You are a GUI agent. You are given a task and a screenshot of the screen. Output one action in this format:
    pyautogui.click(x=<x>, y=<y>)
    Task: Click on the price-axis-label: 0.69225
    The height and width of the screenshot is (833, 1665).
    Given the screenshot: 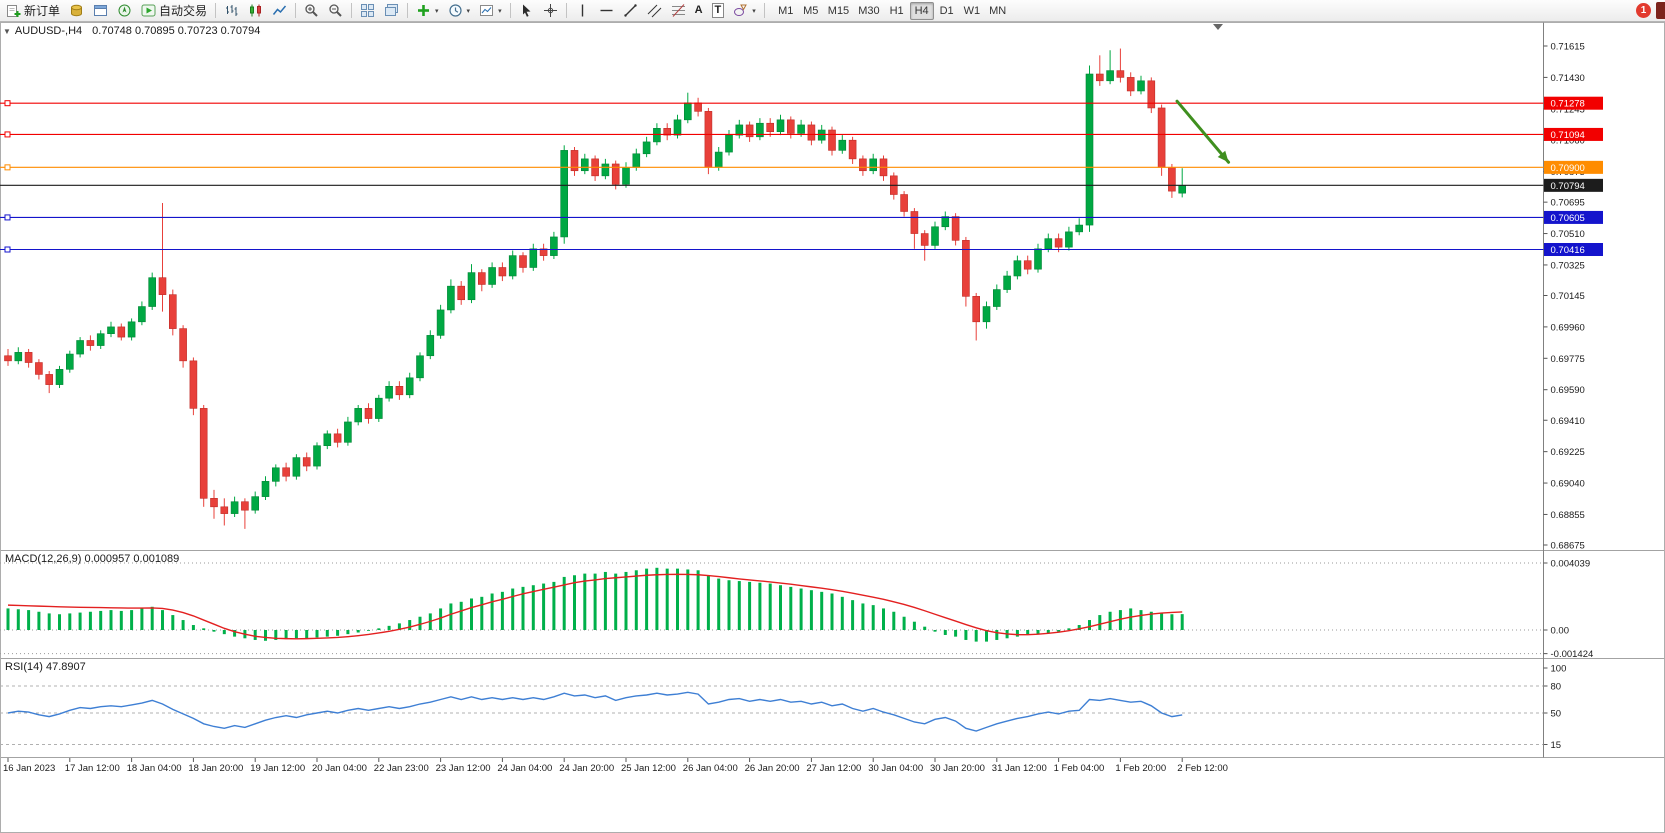 What is the action you would take?
    pyautogui.click(x=1568, y=452)
    